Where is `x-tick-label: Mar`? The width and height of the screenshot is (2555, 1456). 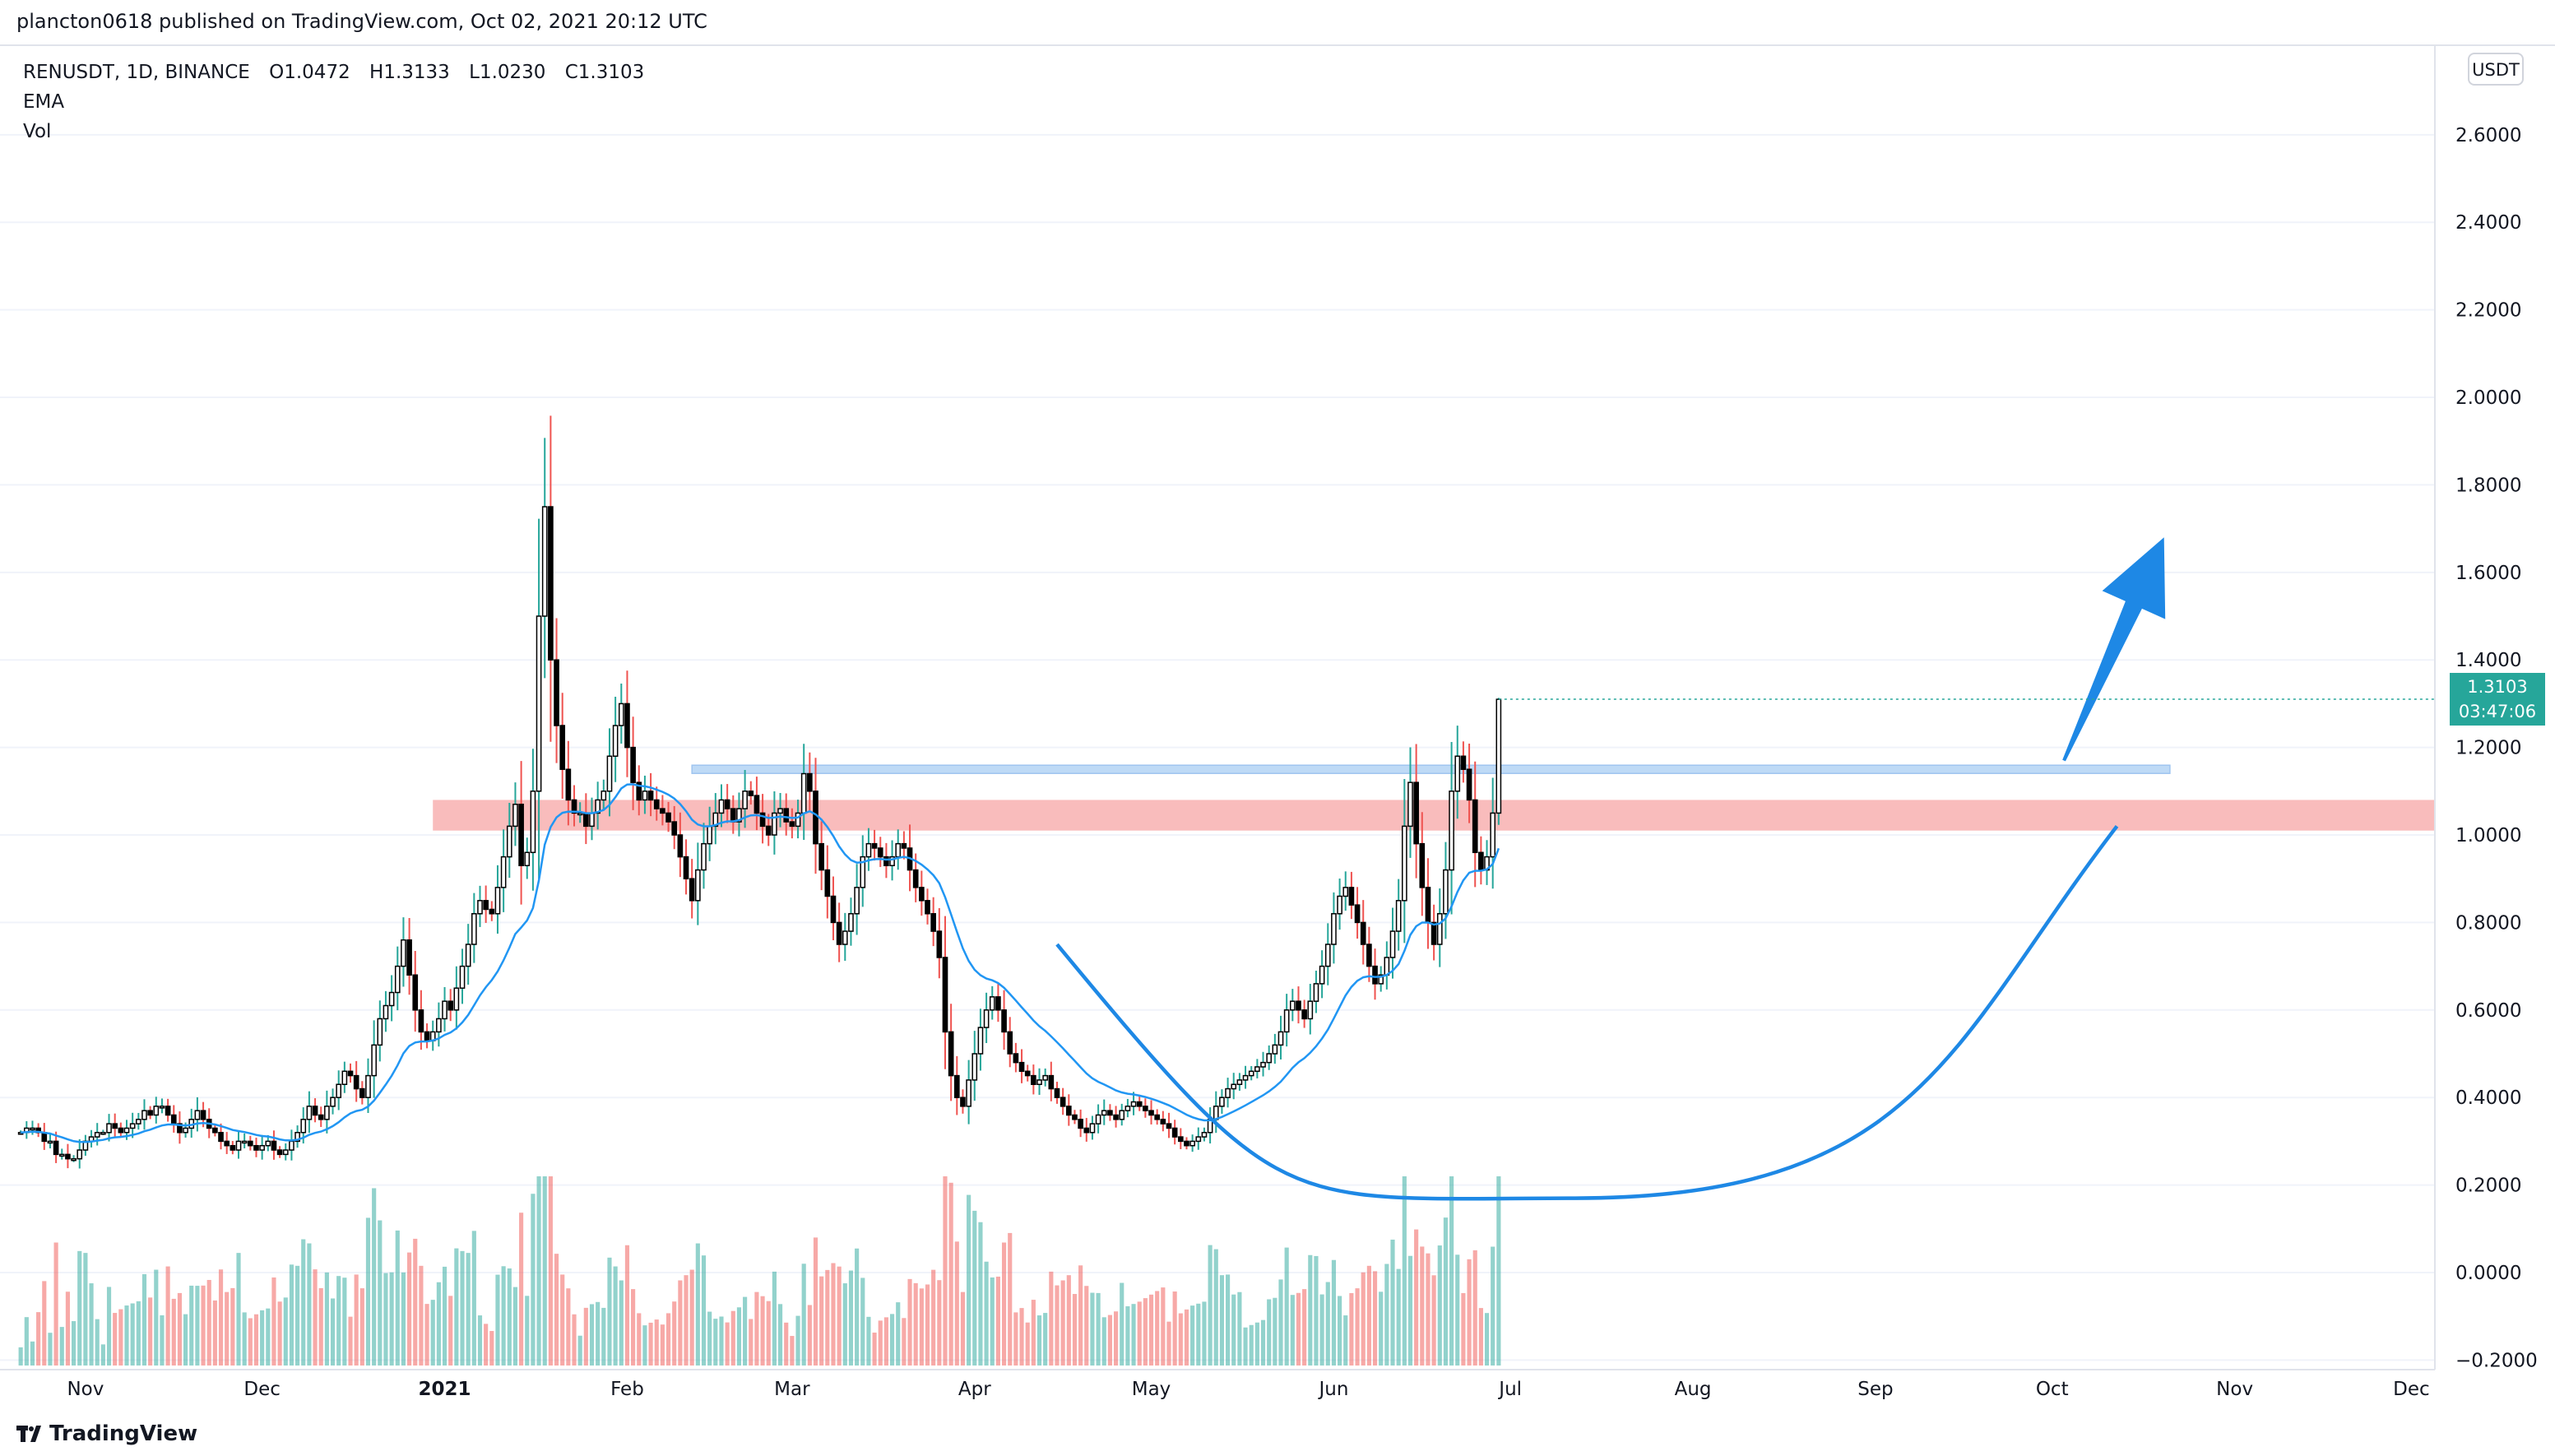
x-tick-label: Mar is located at coordinates (792, 1389).